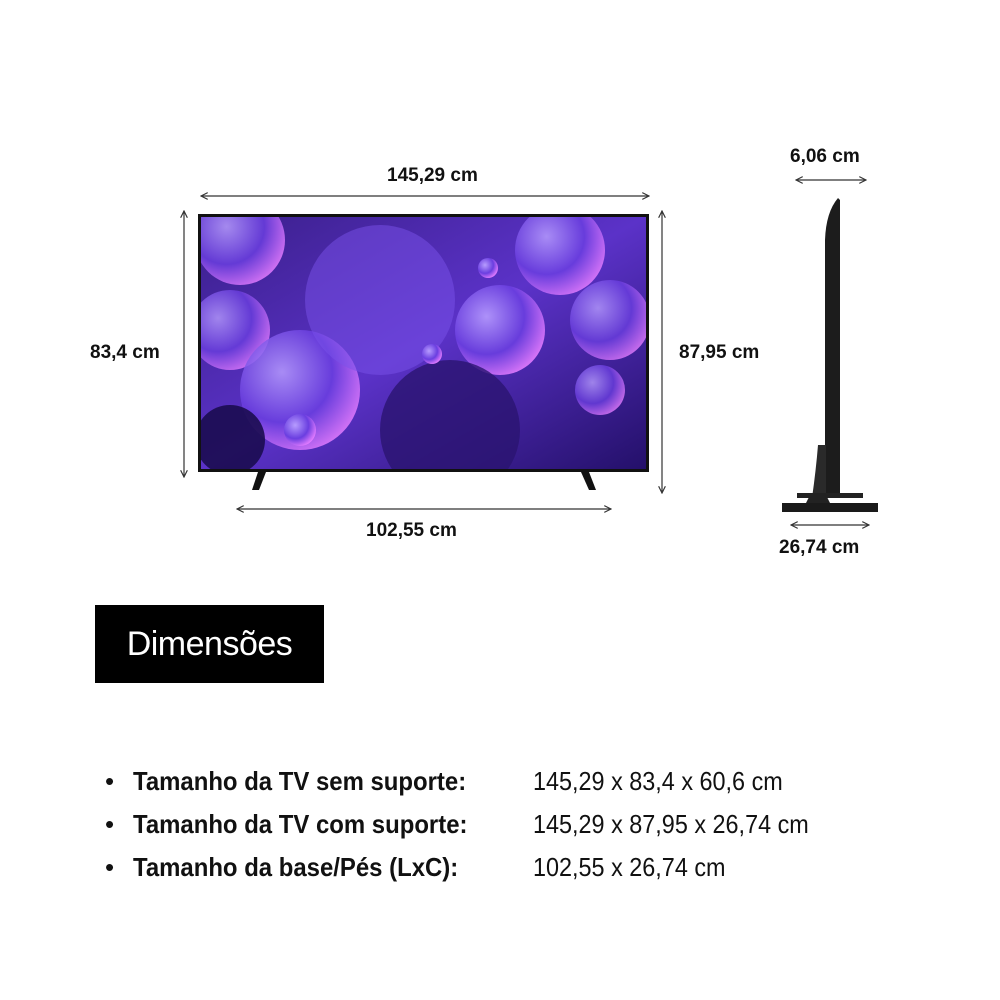  What do you see at coordinates (300, 781) in the screenshot?
I see `spec-label: Tamanho da TV sem suporte:` at bounding box center [300, 781].